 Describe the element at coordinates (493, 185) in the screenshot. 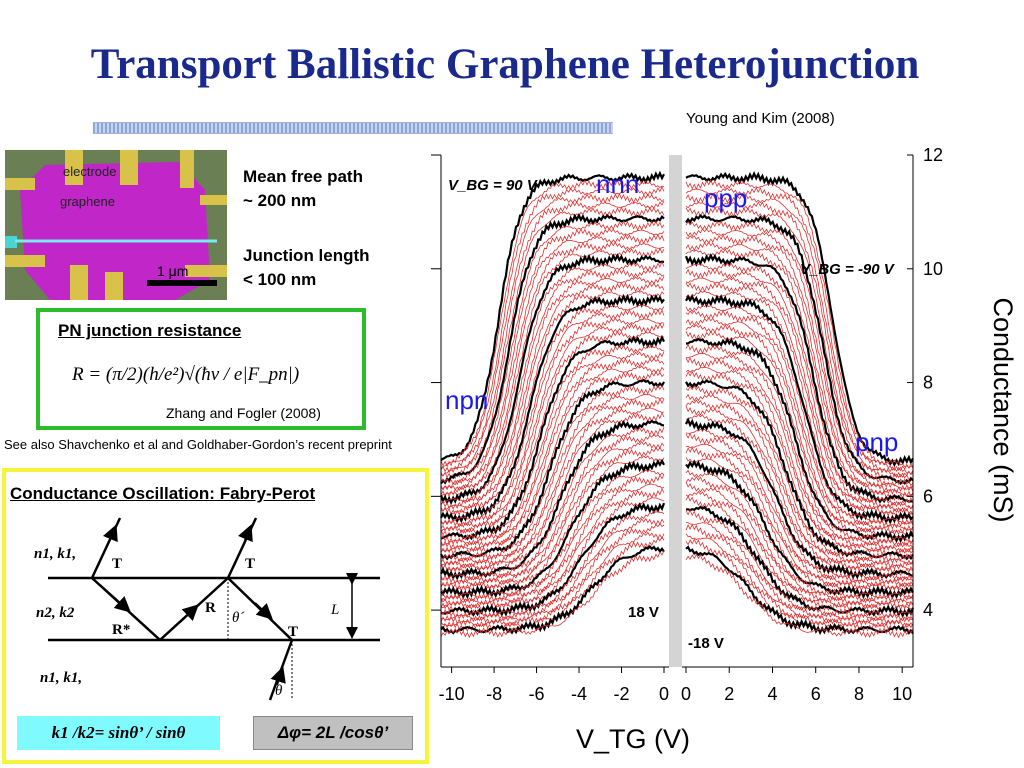

I see `vbg-left-label: V_BG = 90 V` at that location.